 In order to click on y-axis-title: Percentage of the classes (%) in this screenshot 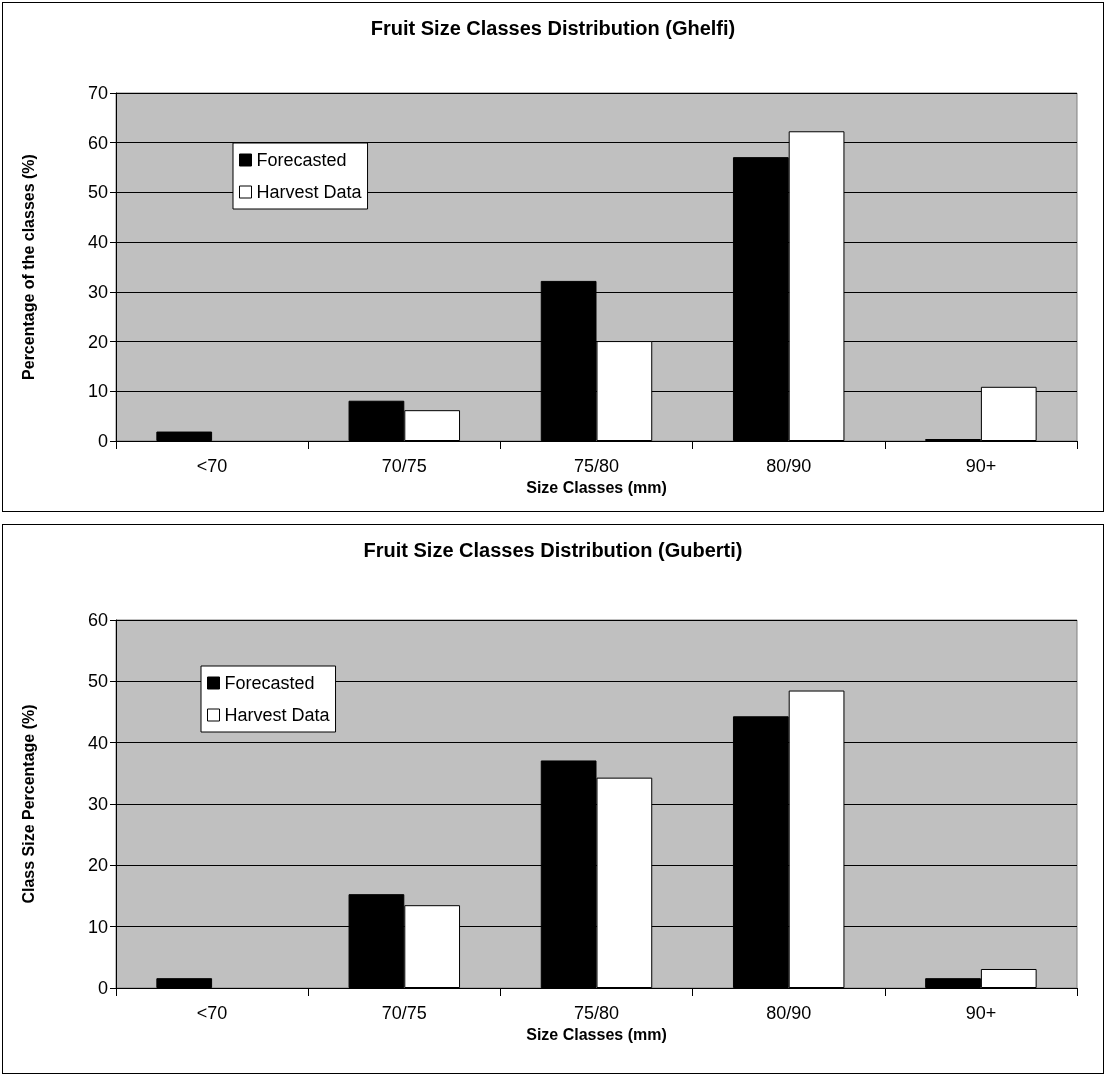, I will do `click(28, 267)`.